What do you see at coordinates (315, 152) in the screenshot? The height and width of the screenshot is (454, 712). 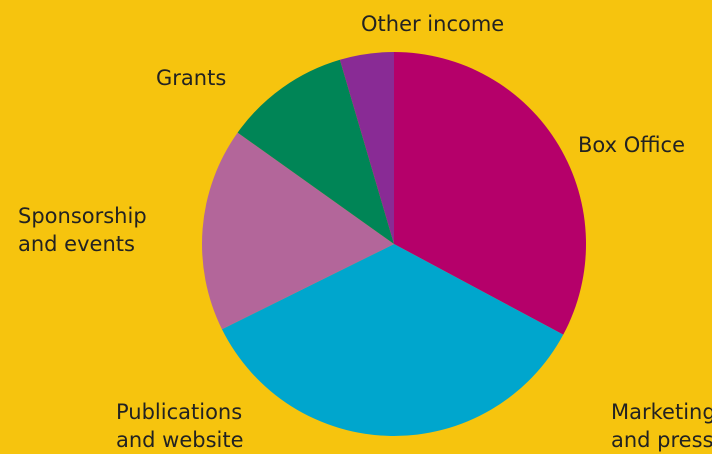 I see `pie-slice-grants` at bounding box center [315, 152].